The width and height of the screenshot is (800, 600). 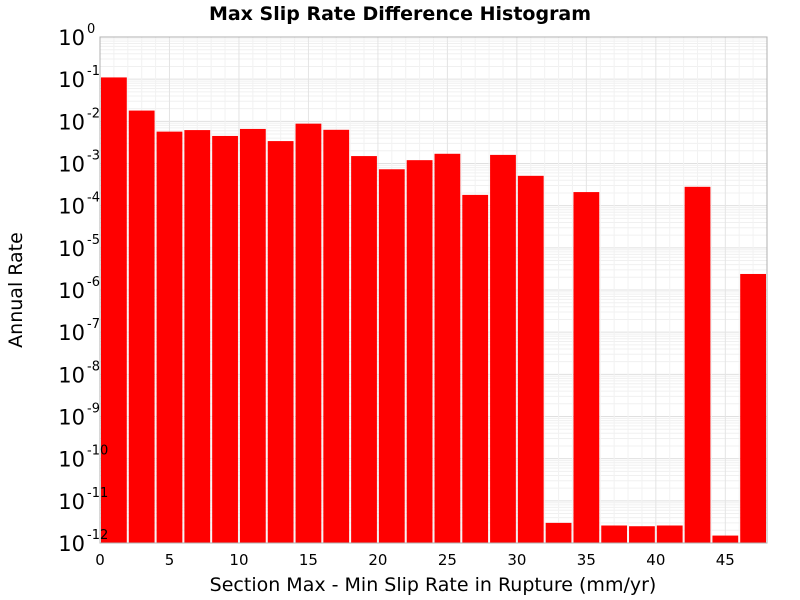 I want to click on y-tick-label: 10 0, so click(x=76, y=36).